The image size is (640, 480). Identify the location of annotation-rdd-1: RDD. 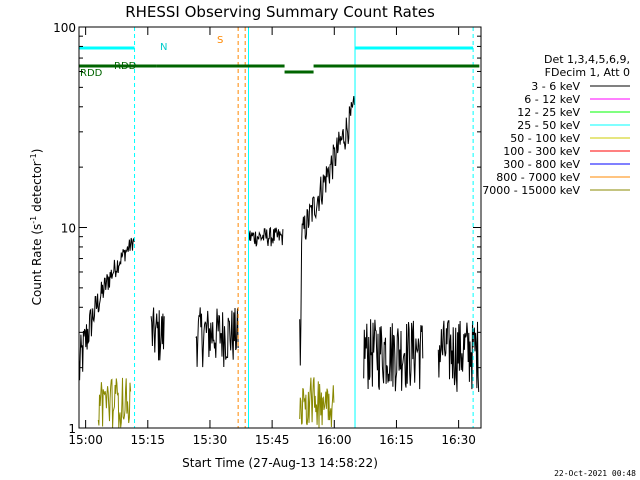
(125, 66).